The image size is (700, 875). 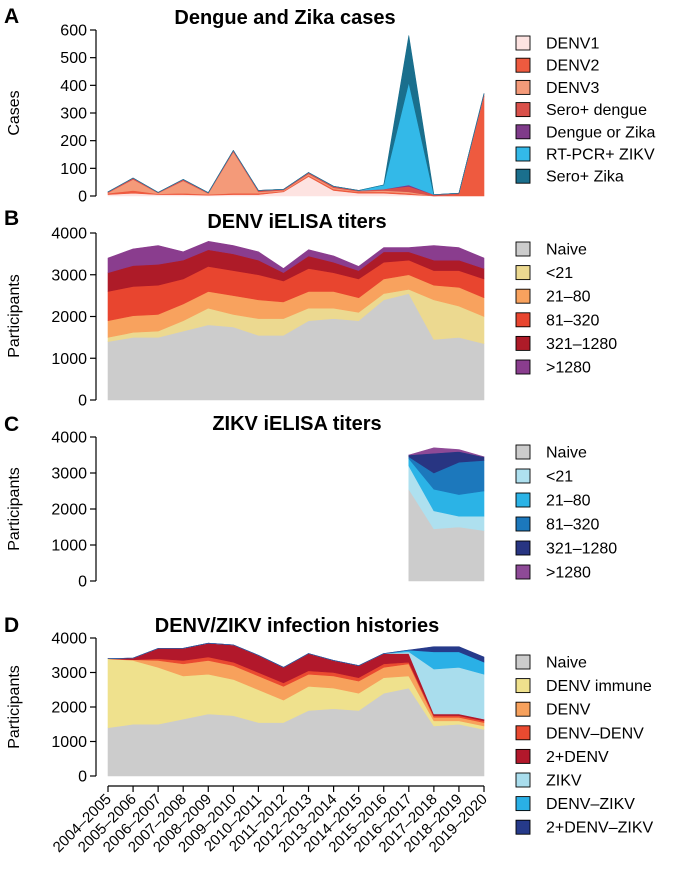 I want to click on panel-title: DENV iELISA titers, so click(x=296, y=222).